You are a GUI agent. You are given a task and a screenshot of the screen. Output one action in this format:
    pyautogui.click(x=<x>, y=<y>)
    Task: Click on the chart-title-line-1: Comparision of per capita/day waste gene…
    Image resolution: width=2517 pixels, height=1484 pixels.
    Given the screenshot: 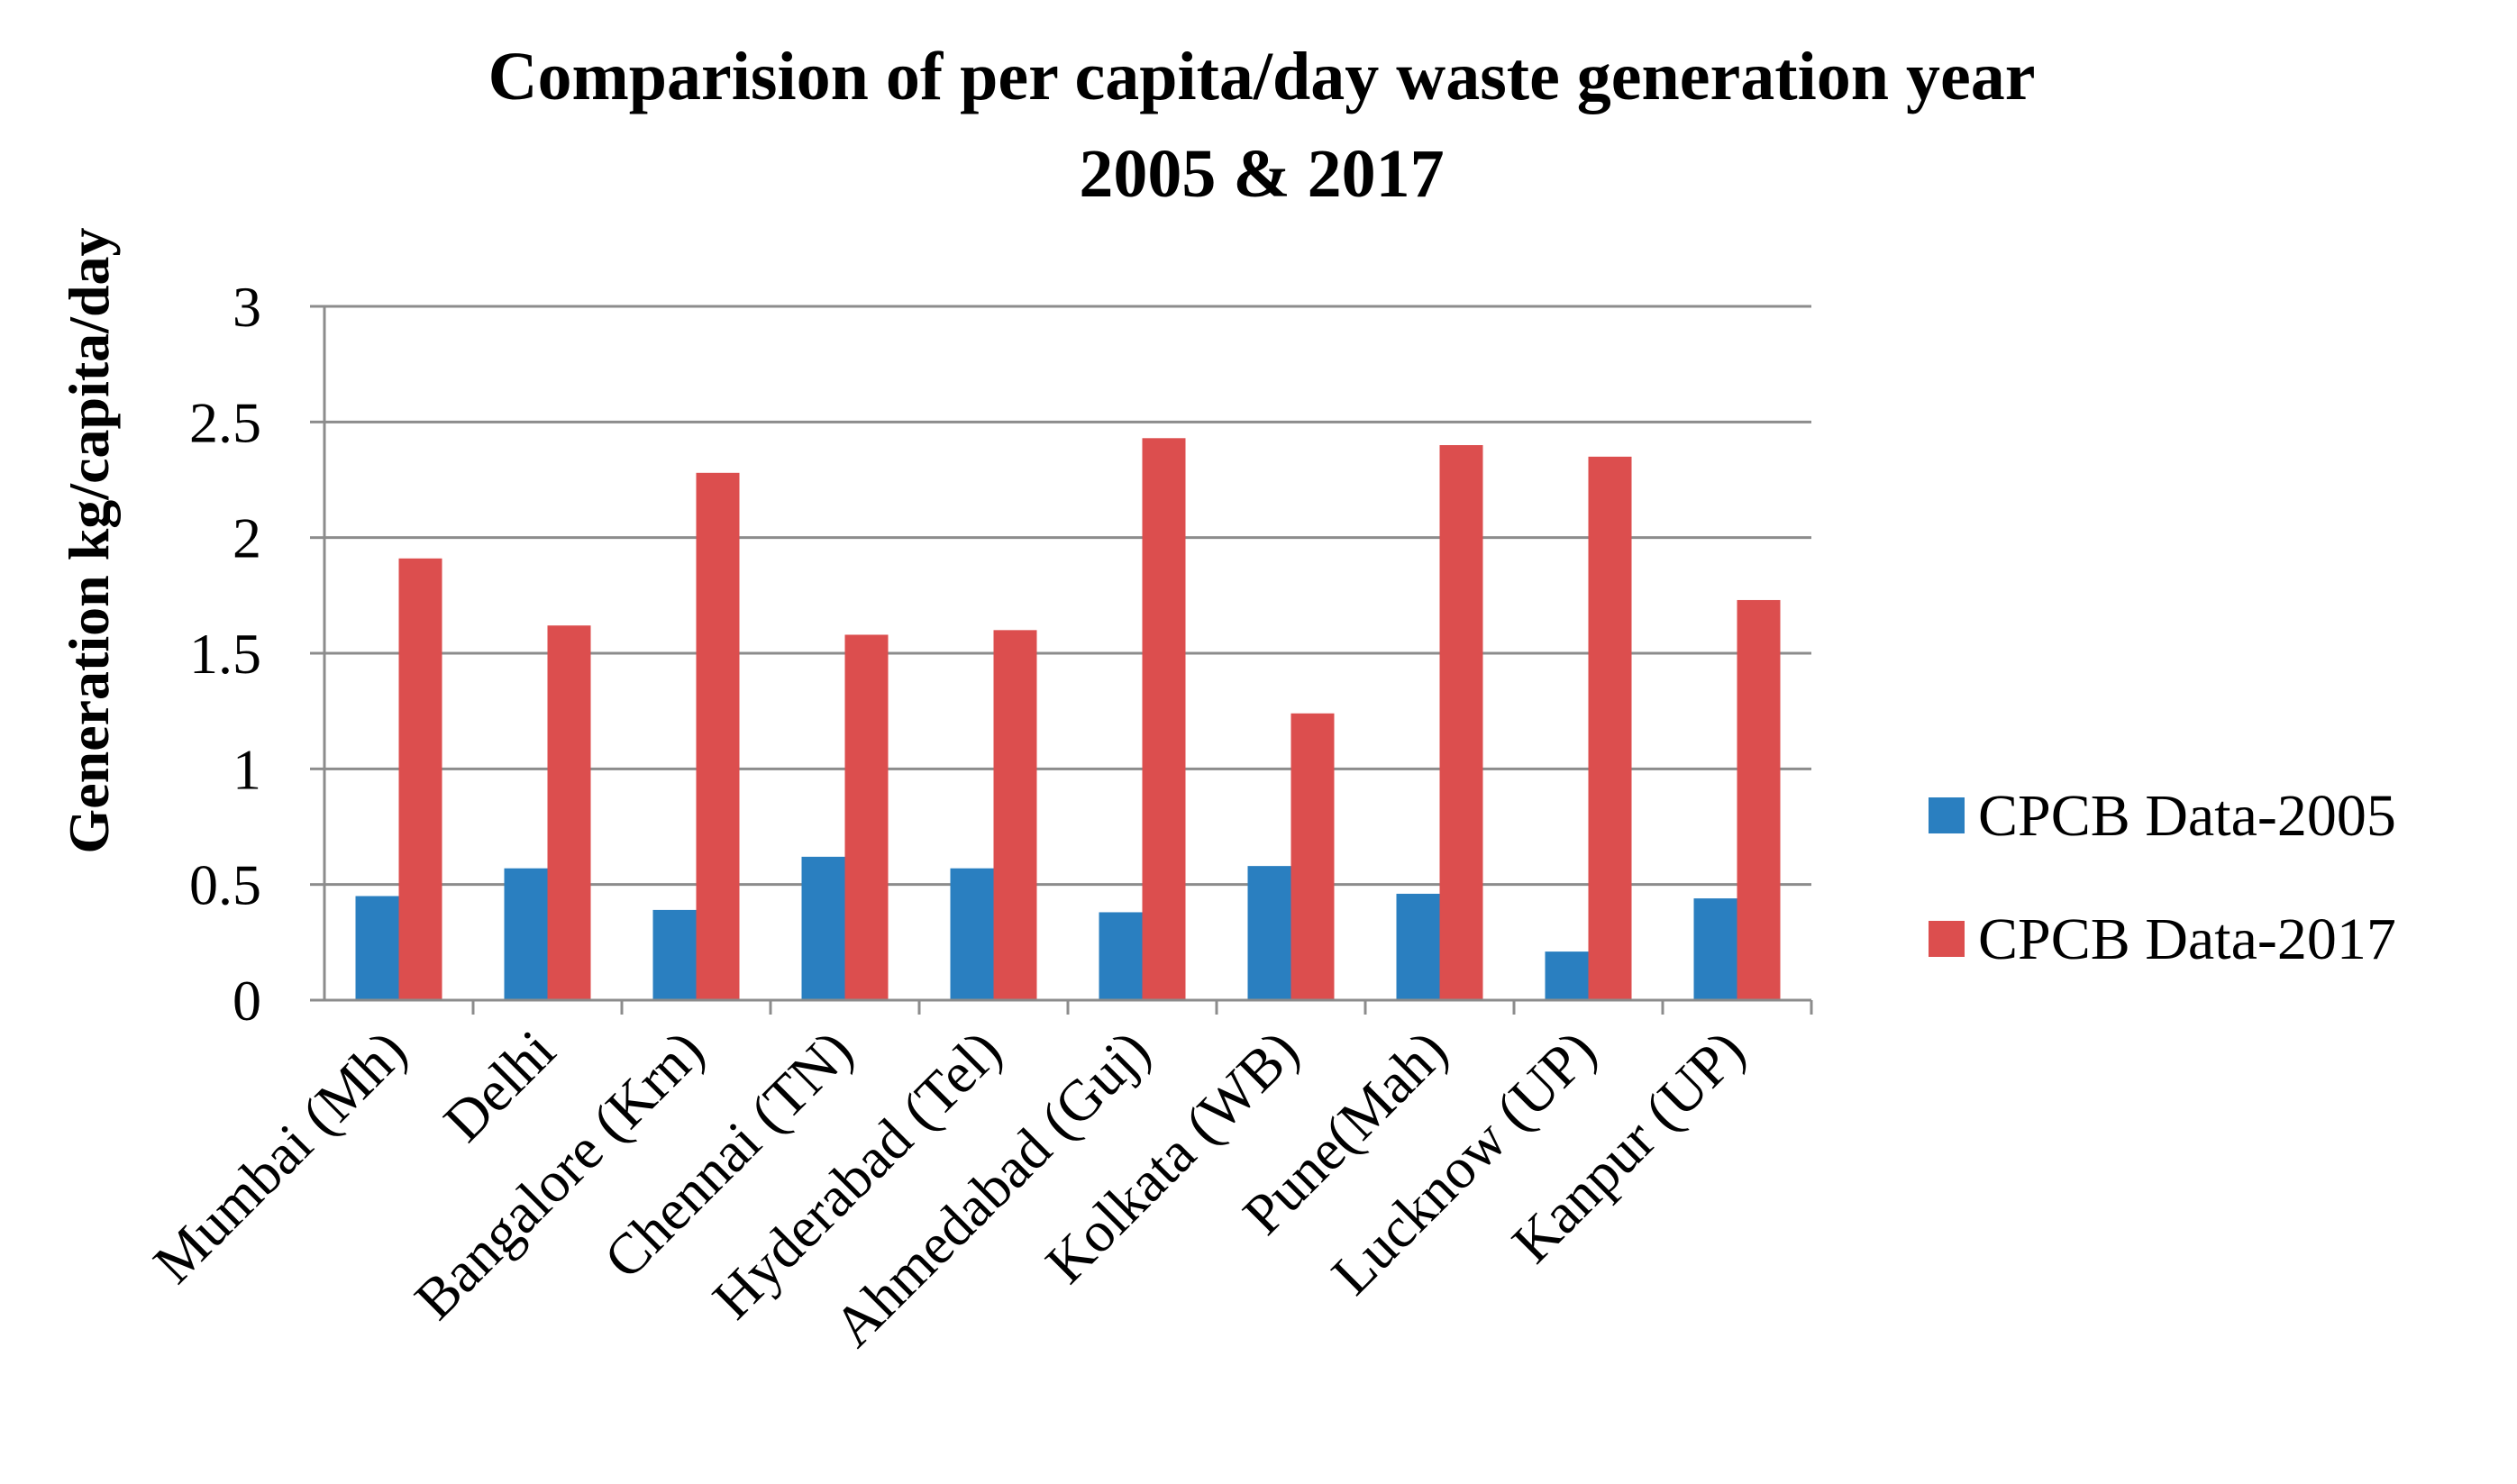 What is the action you would take?
    pyautogui.click(x=1262, y=76)
    